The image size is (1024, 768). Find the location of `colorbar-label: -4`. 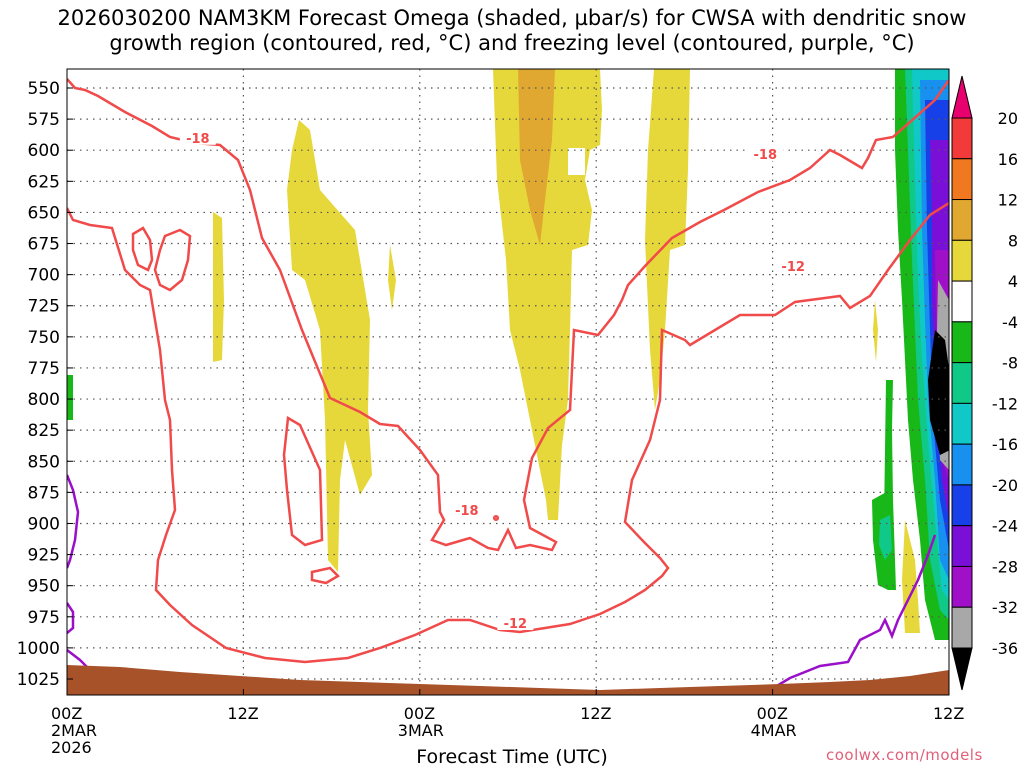

colorbar-label: -4 is located at coordinates (1010, 322).